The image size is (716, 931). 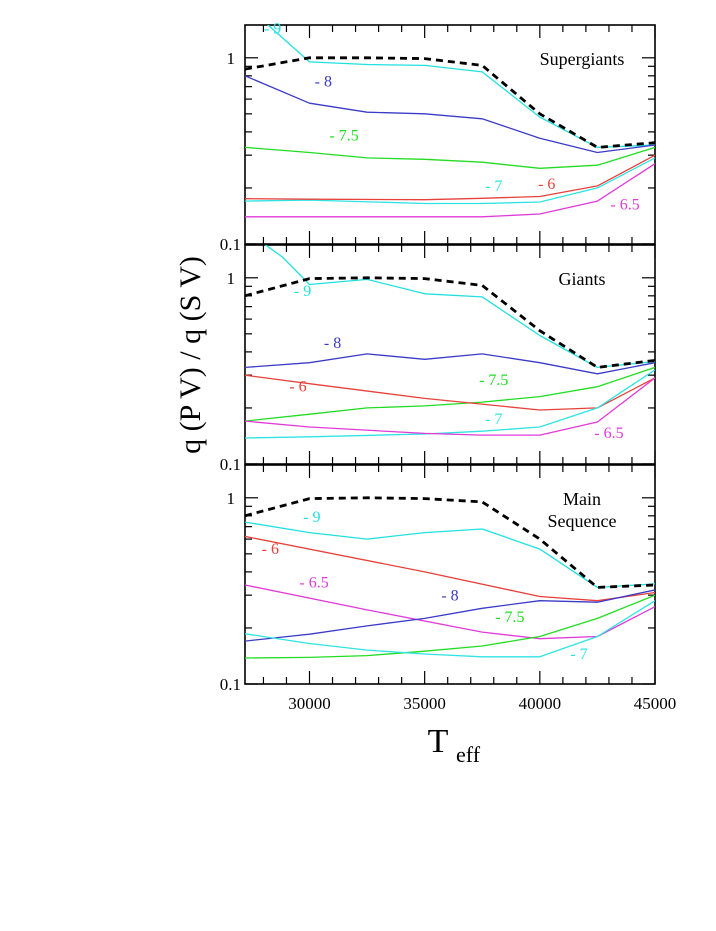 I want to click on panel-title: Supergiants, so click(x=582, y=59).